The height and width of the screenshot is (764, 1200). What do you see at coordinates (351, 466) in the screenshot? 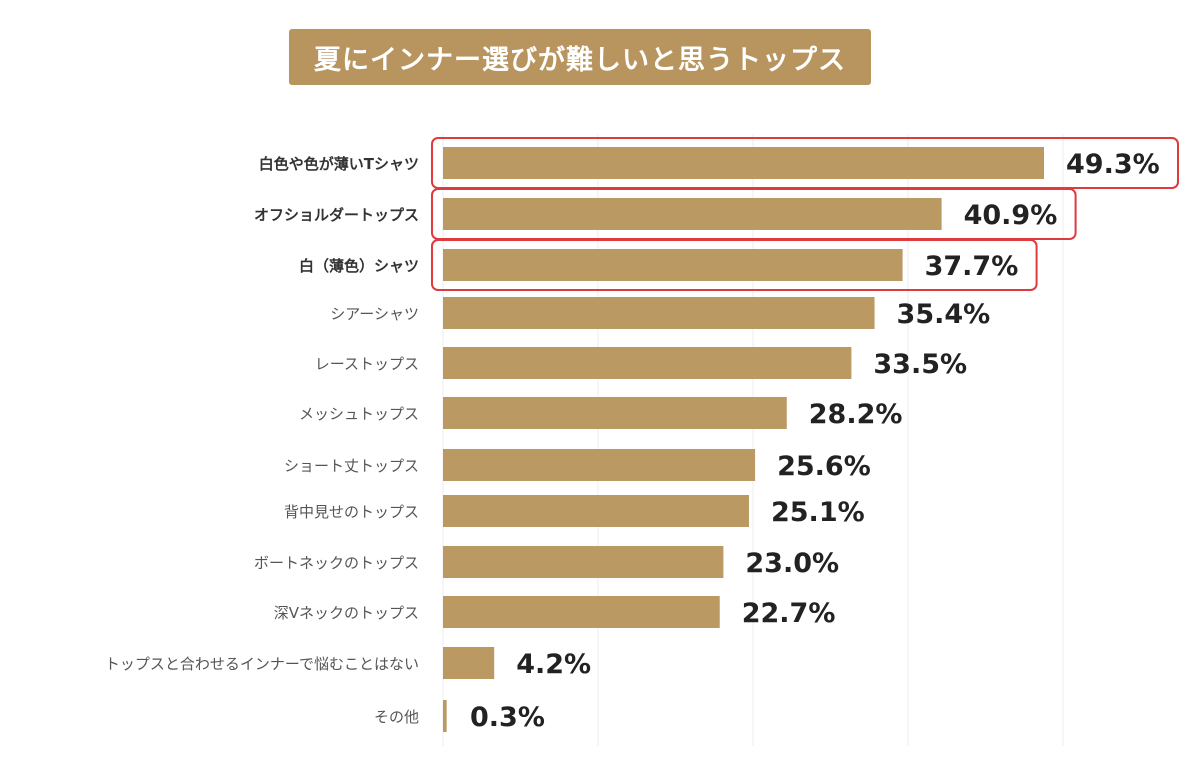
I see `category-label: ショート丈トップス` at bounding box center [351, 466].